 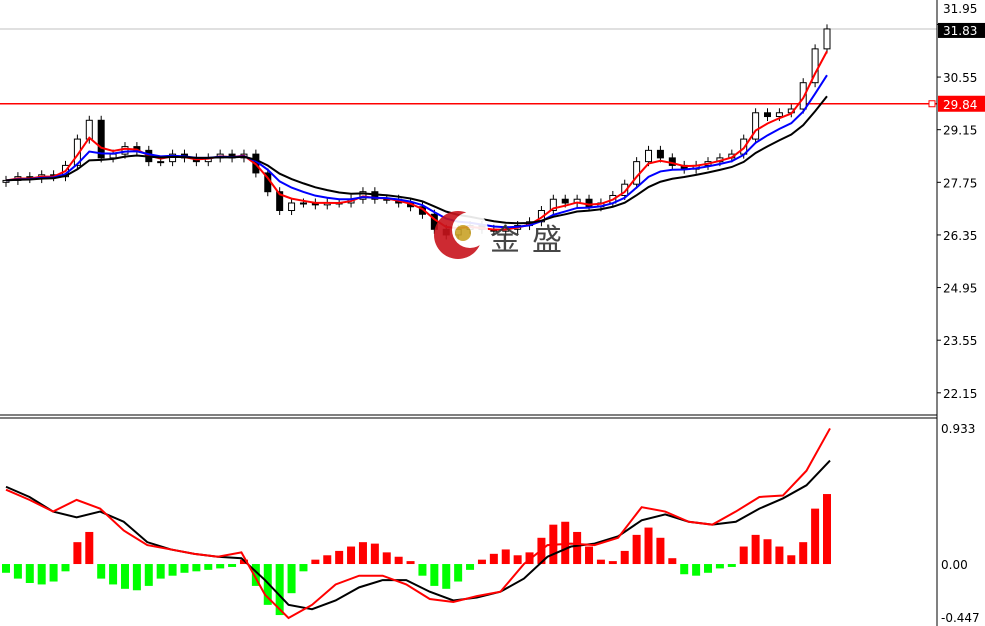 What do you see at coordinates (960, 341) in the screenshot?
I see `price-tick-label: 23.55` at bounding box center [960, 341].